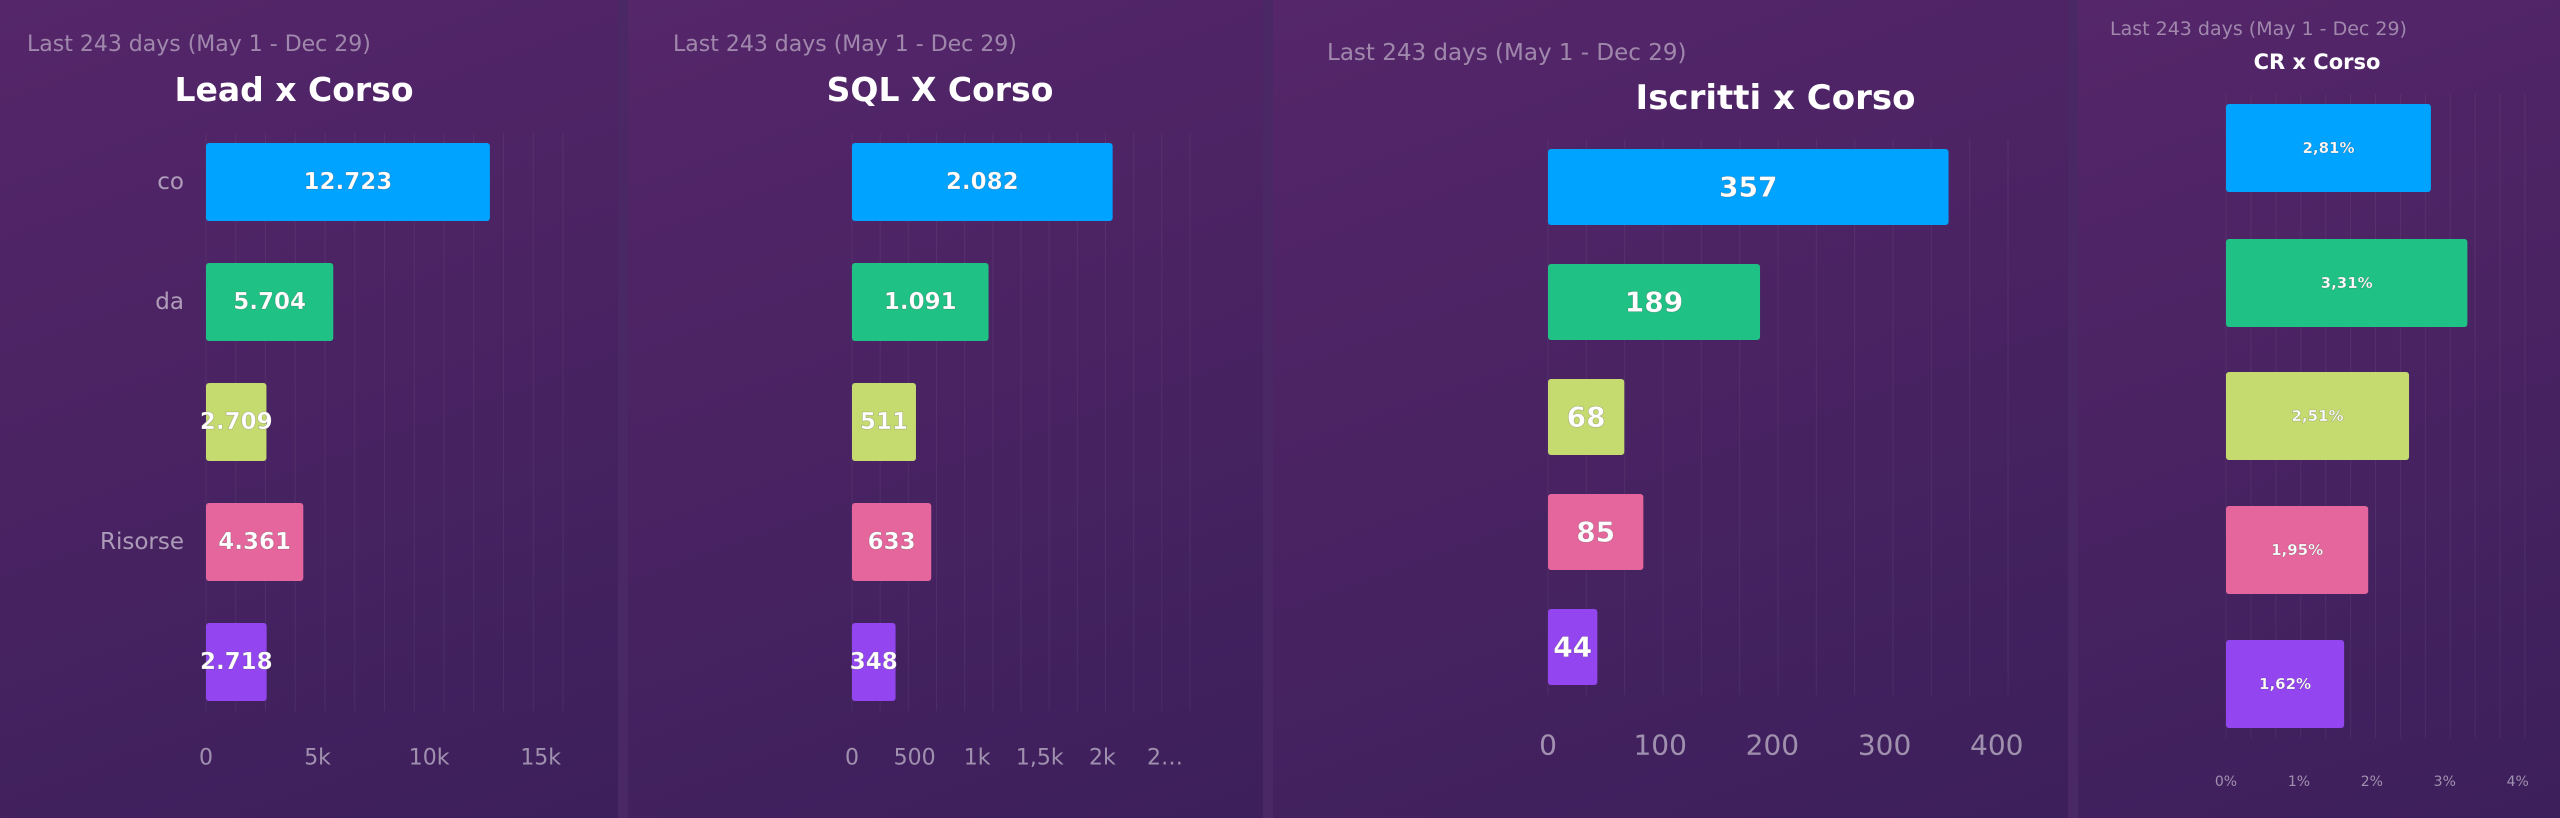 Image resolution: width=2560 pixels, height=818 pixels. Describe the element at coordinates (540, 758) in the screenshot. I see `x-tick-label: 15k` at that location.